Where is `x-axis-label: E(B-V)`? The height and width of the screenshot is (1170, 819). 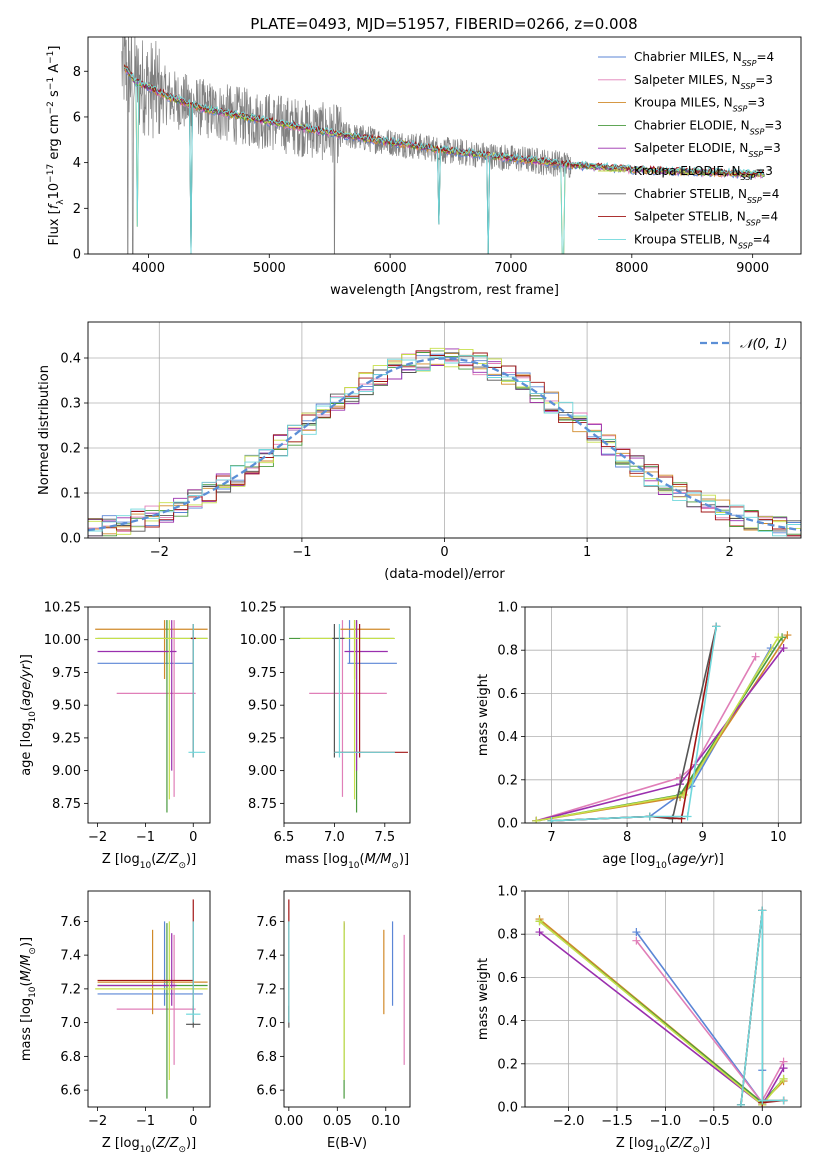
x-axis-label: E(B-V) is located at coordinates (347, 1143).